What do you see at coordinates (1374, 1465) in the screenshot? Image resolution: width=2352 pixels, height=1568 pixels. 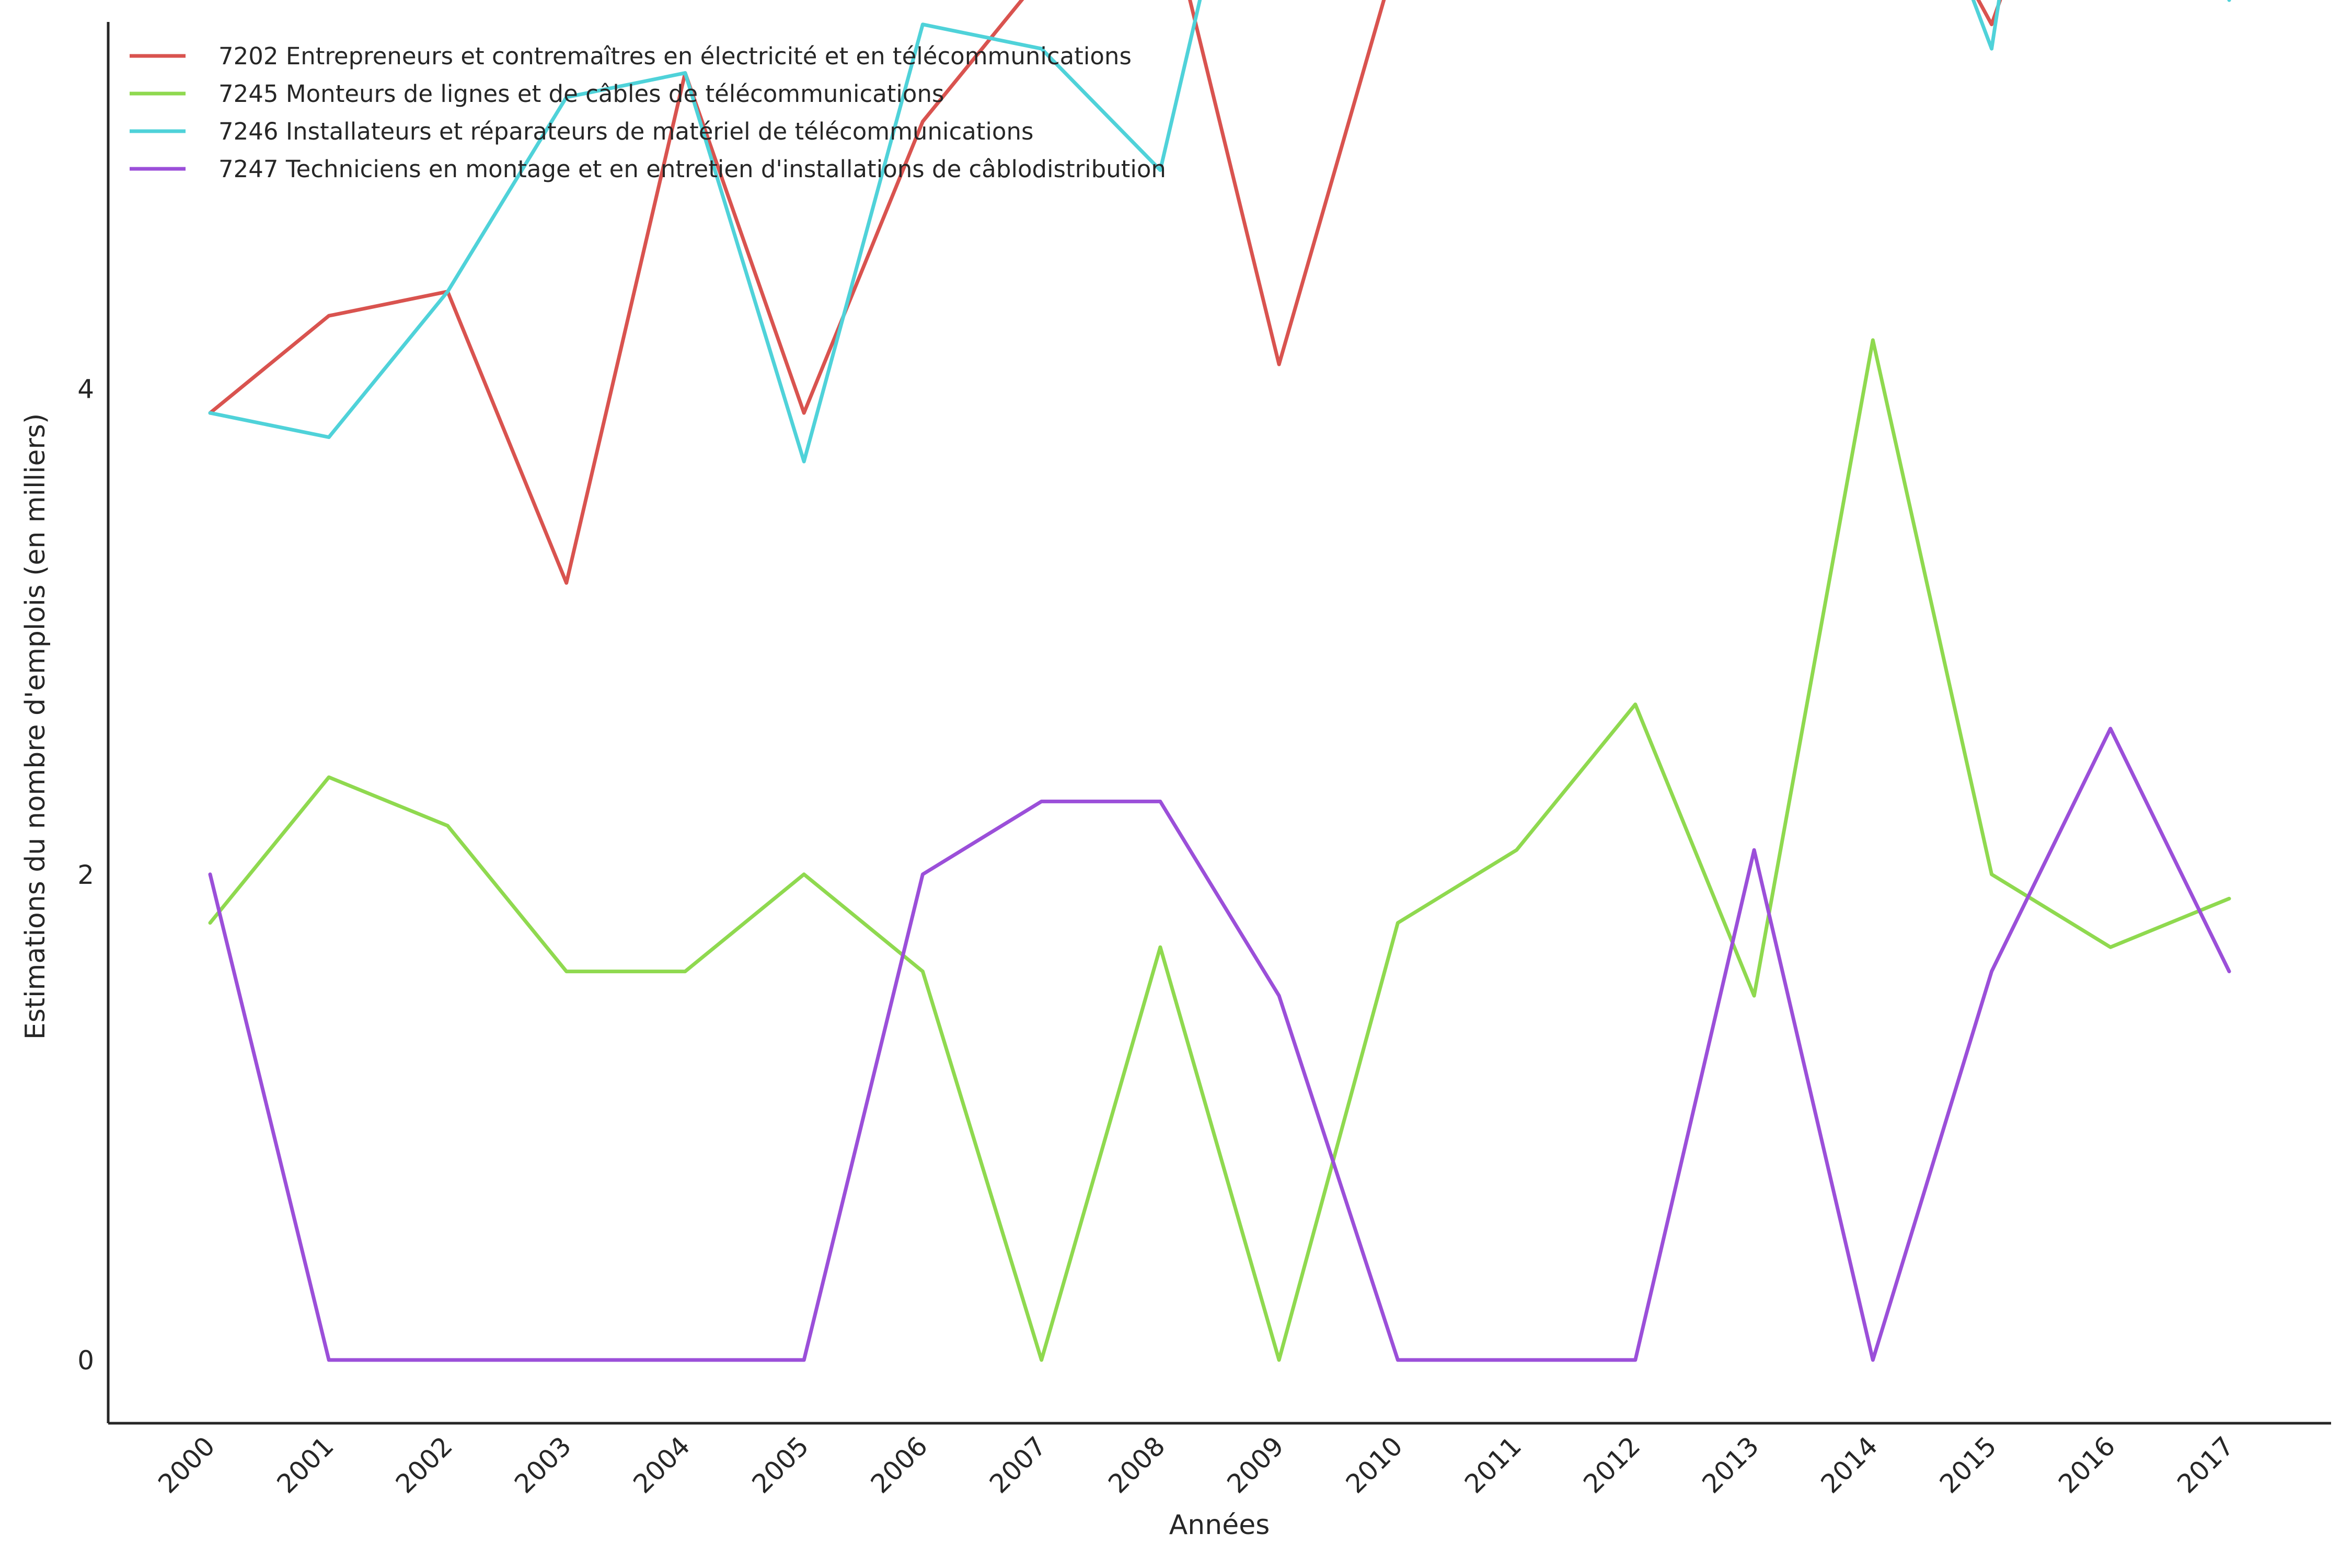 I see `x-tick-label: 2010` at bounding box center [1374, 1465].